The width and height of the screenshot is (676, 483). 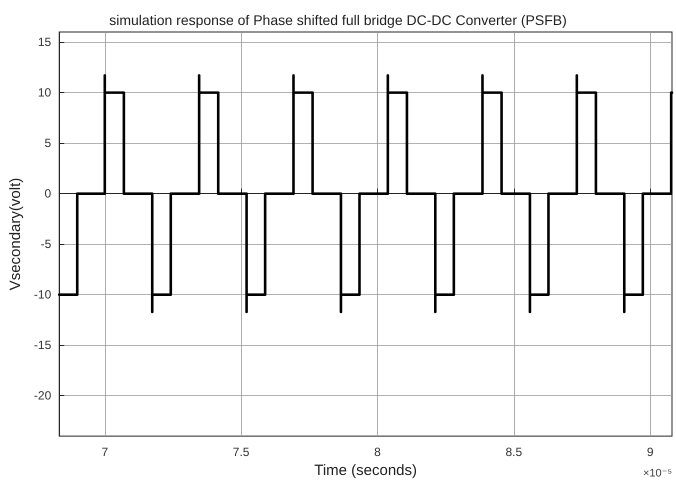 I want to click on y-tick-label: -5, so click(x=46, y=244).